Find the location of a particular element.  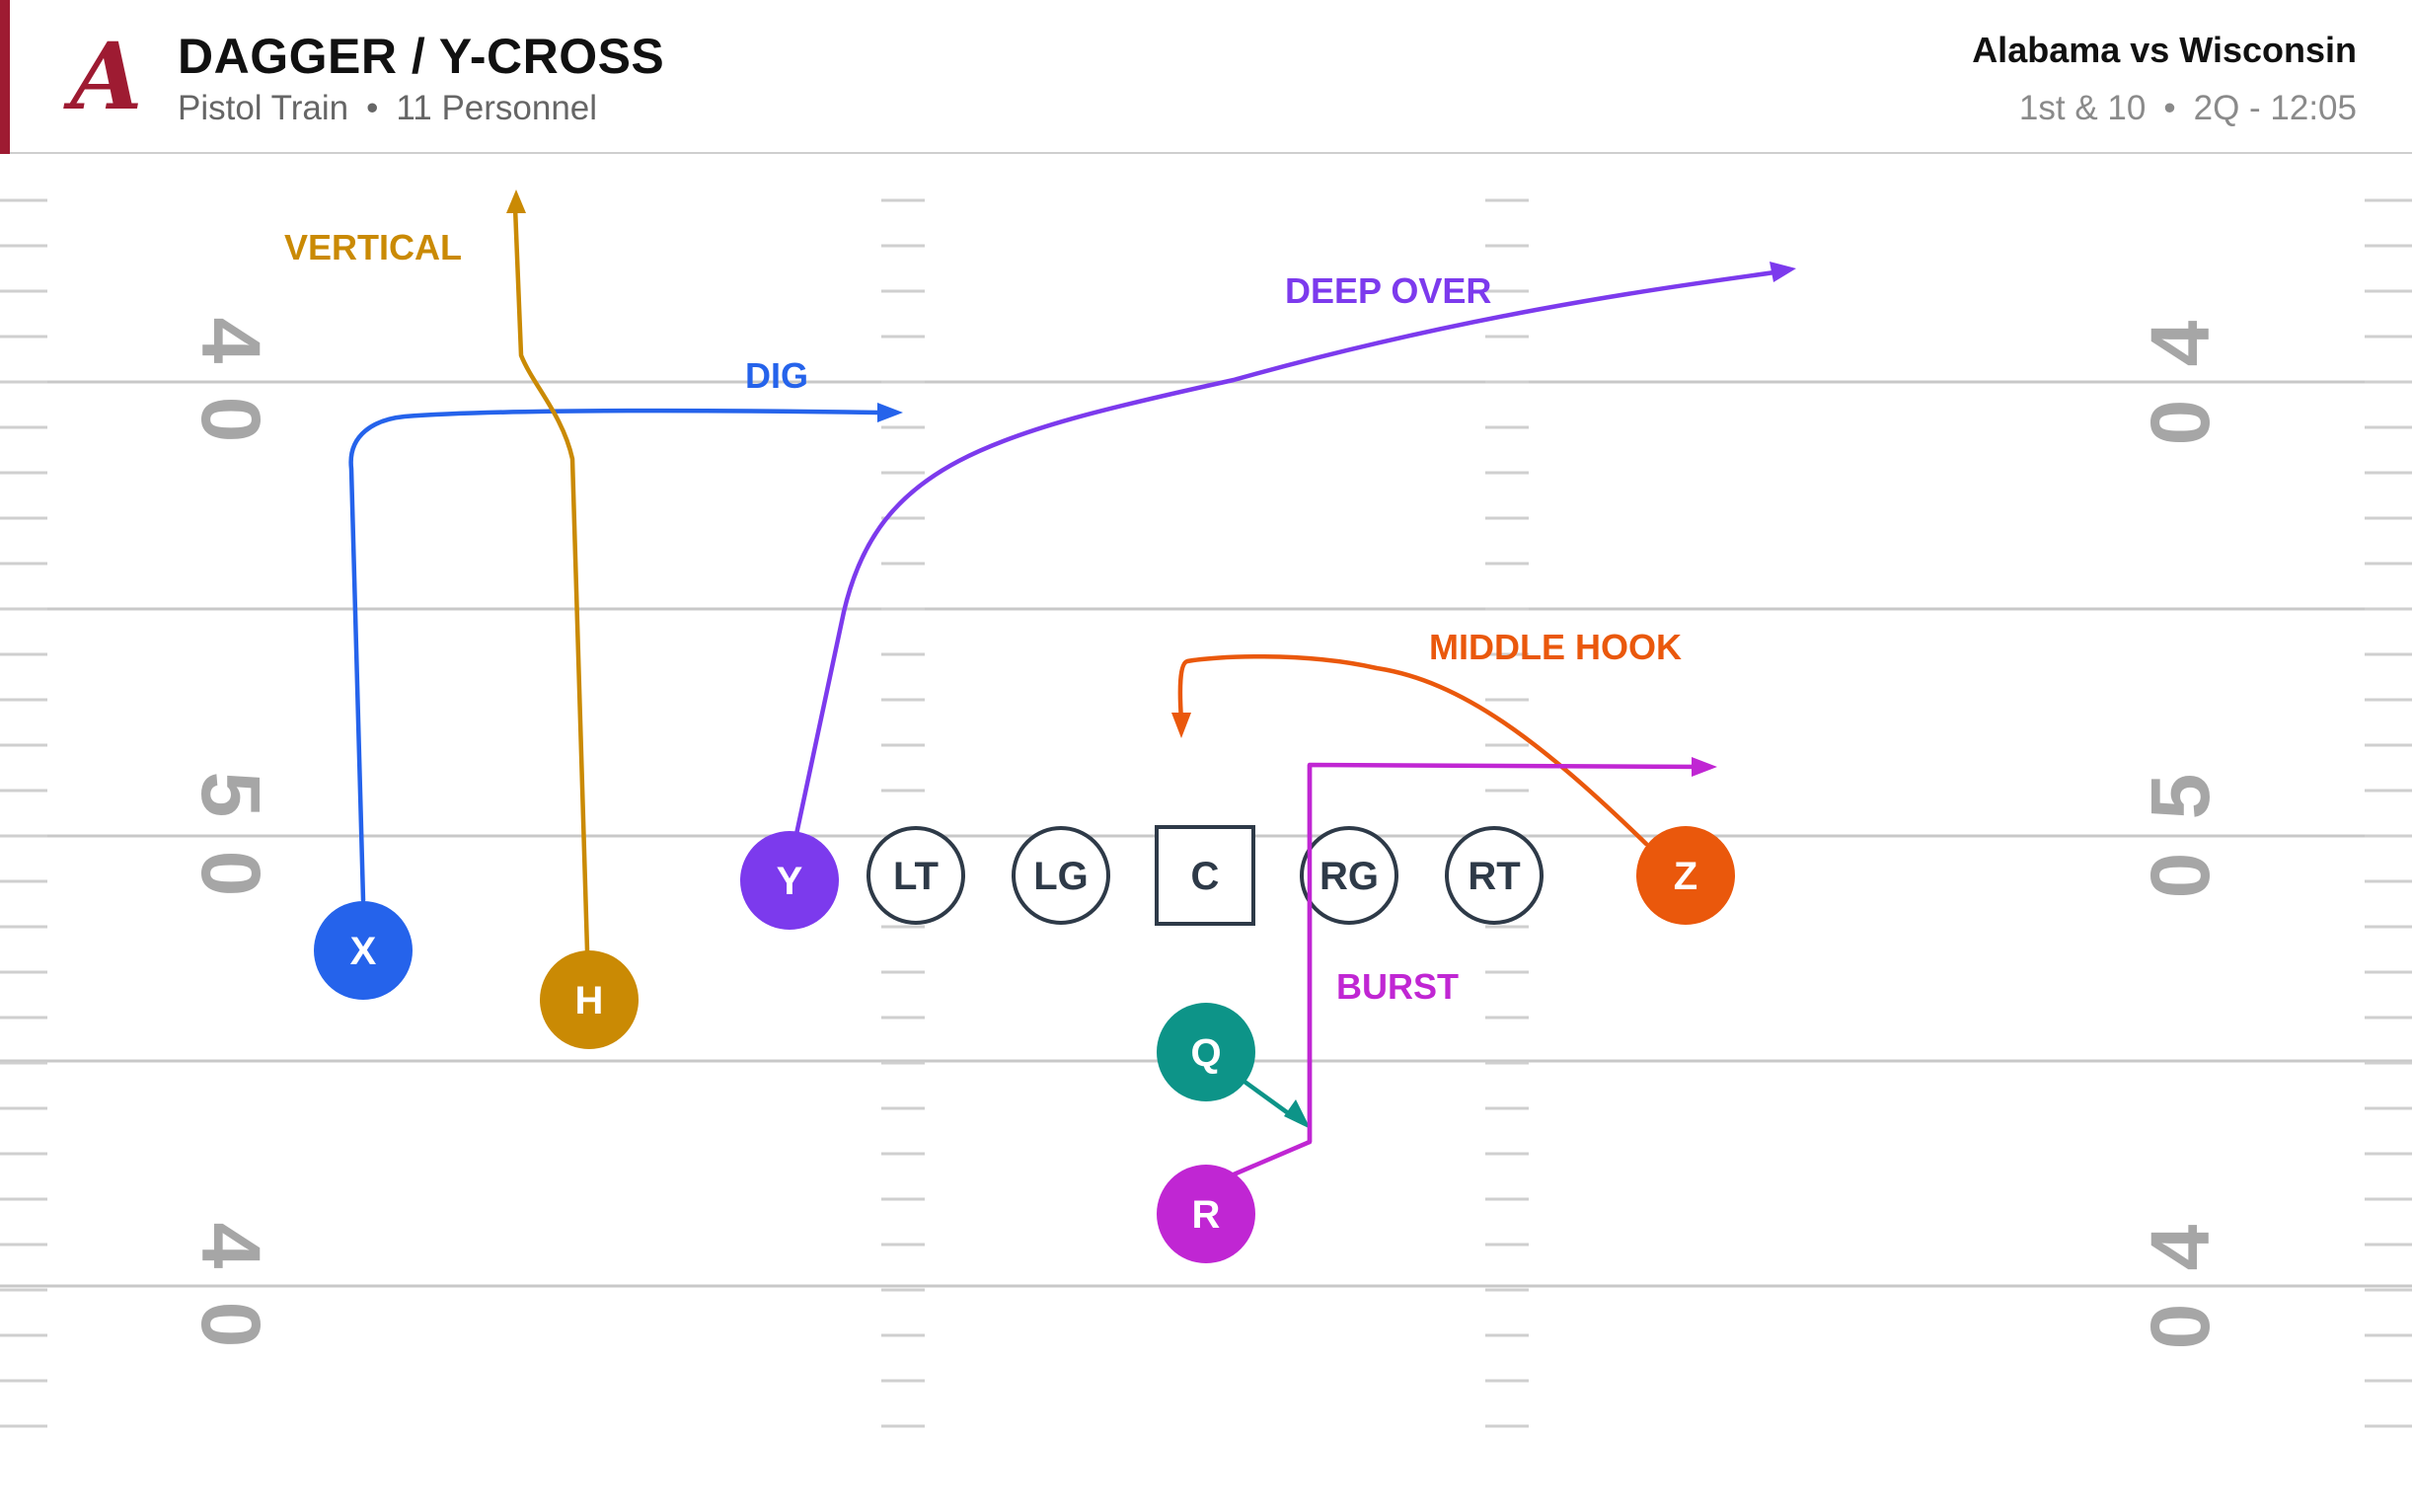

player-lg-label: LG is located at coordinates (1061, 876).